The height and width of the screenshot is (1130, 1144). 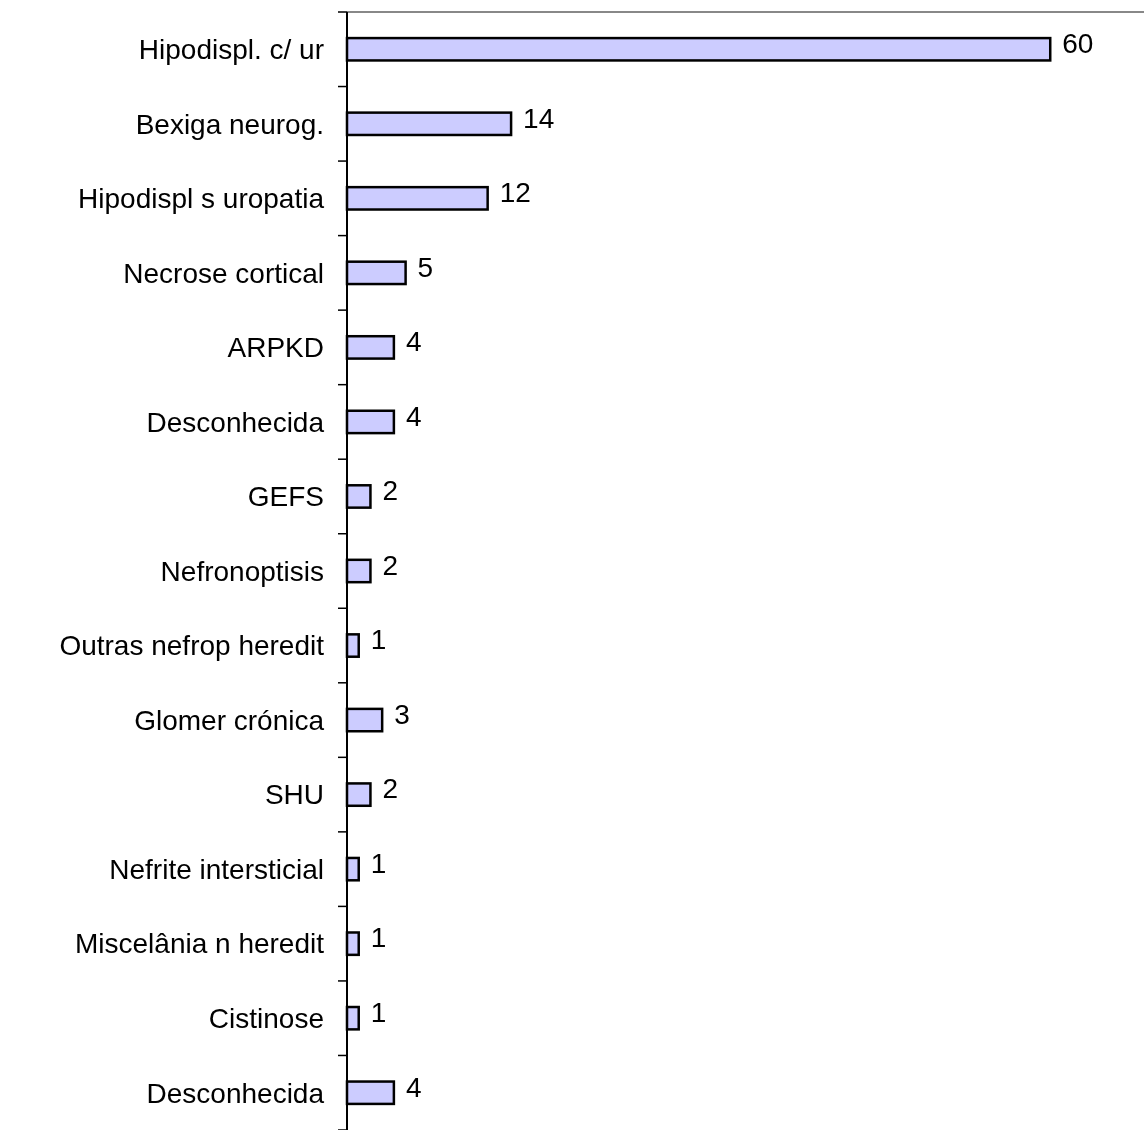 I want to click on y-tick-label: Outras nefrop heredit, so click(x=192, y=646).